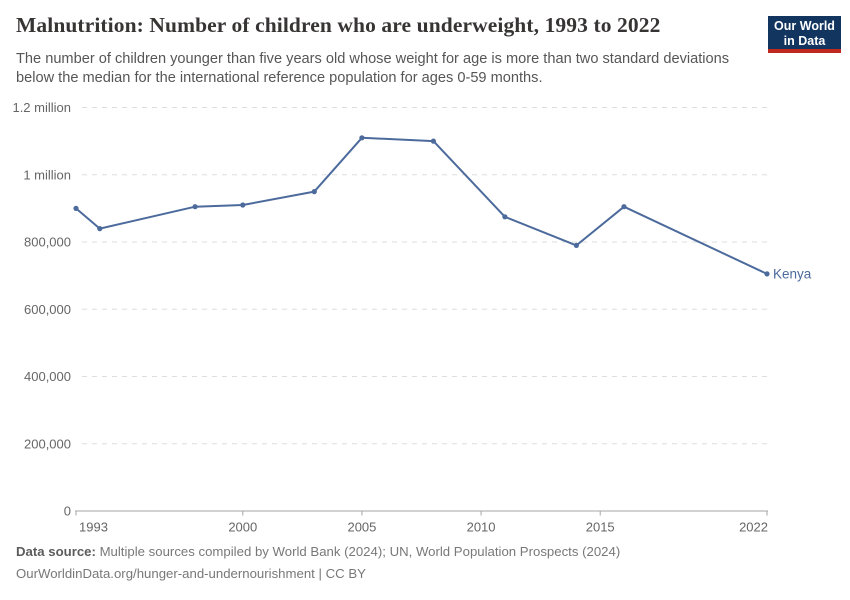  What do you see at coordinates (41, 107) in the screenshot?
I see `y-axis-tick-label: 1.2 million` at bounding box center [41, 107].